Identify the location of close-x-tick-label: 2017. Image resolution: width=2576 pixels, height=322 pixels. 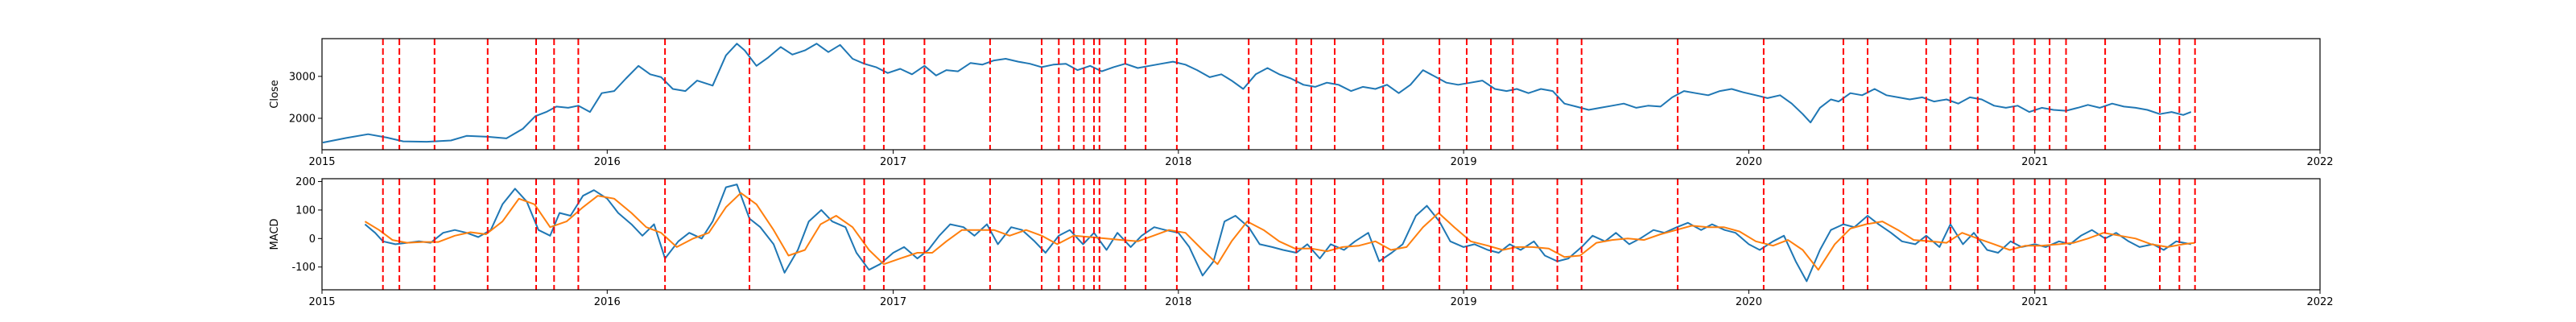
(893, 162).